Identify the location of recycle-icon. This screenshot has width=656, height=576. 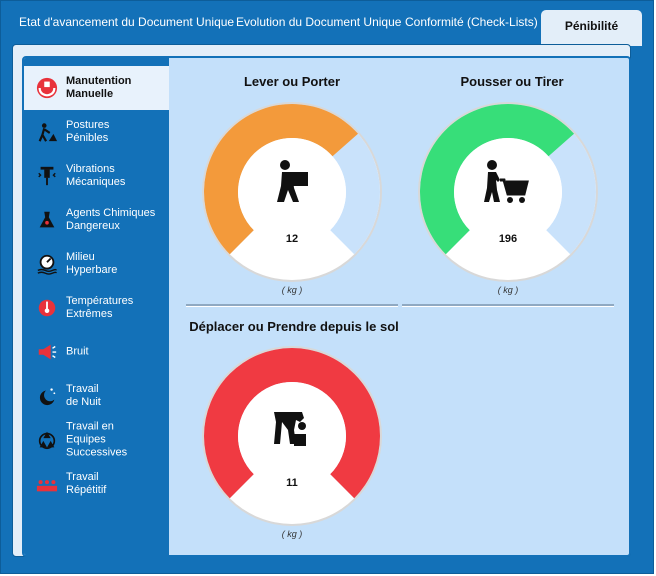
(47, 440).